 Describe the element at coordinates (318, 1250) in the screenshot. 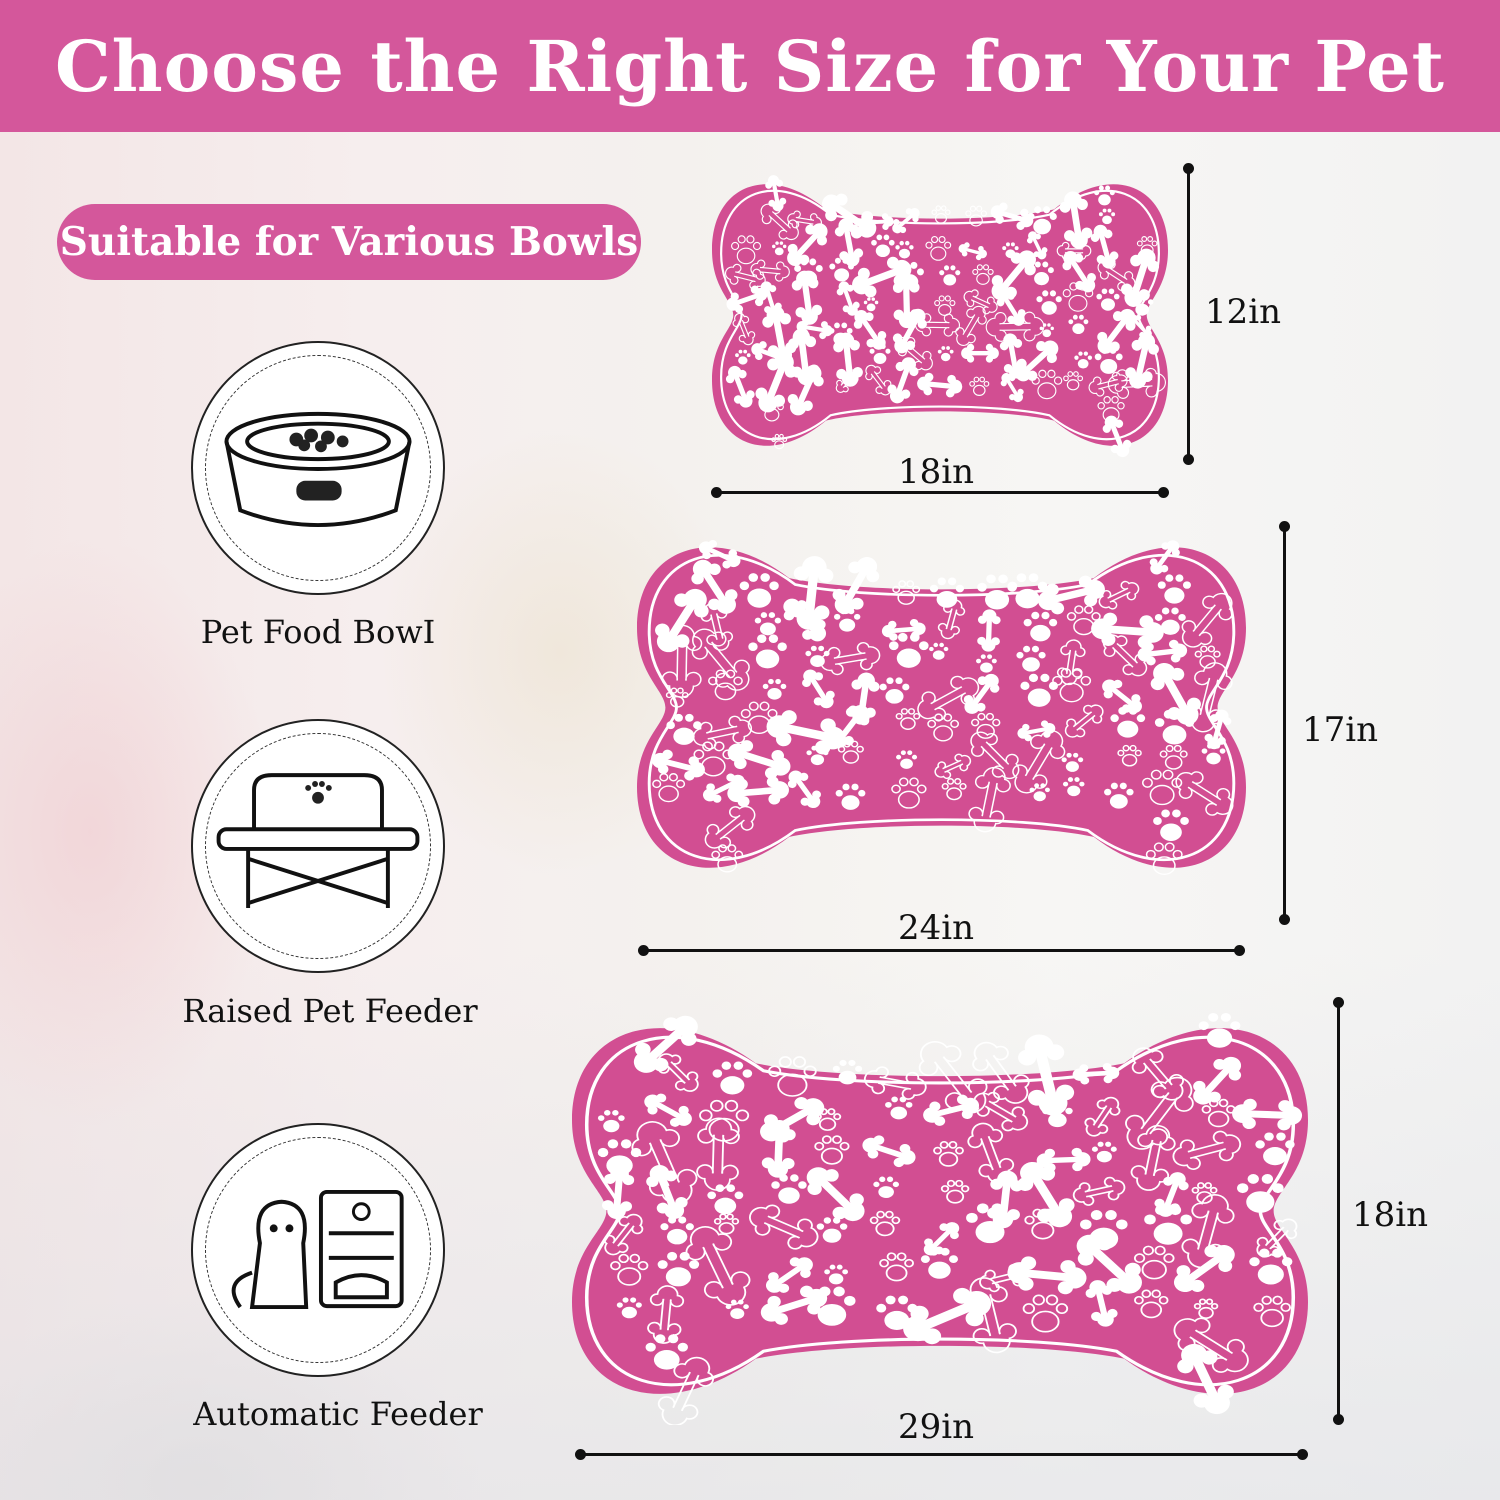

I see `automatic-feeder-icon` at that location.